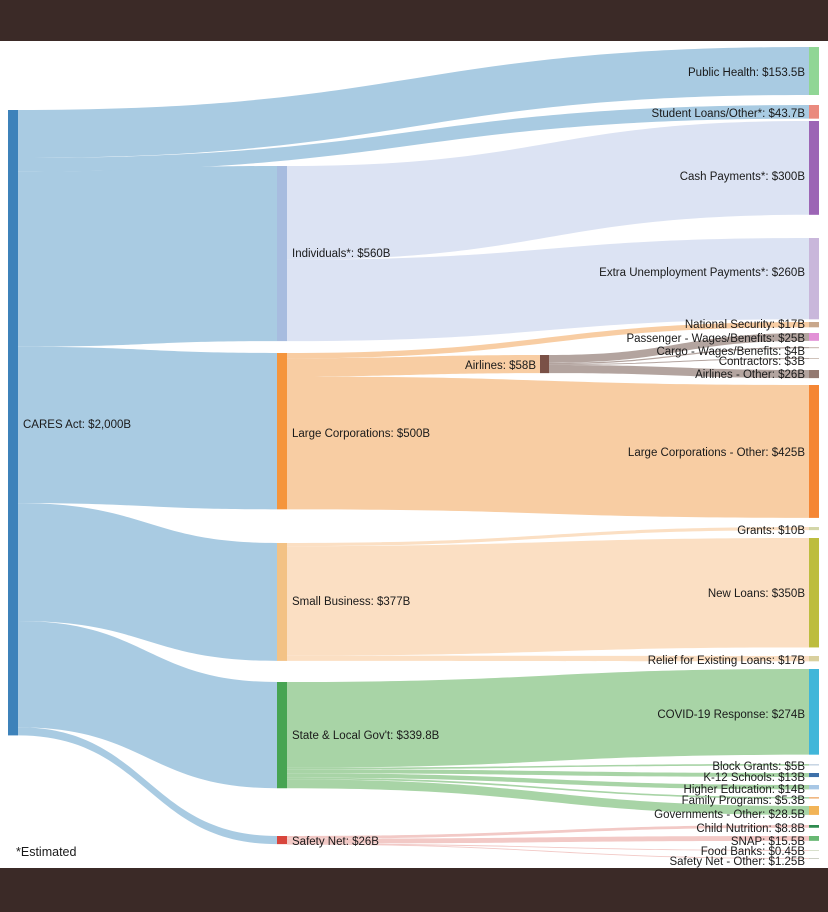 The height and width of the screenshot is (912, 828). I want to click on label-large_corps_other: Large Corporations - Other: $425B, so click(716, 453).